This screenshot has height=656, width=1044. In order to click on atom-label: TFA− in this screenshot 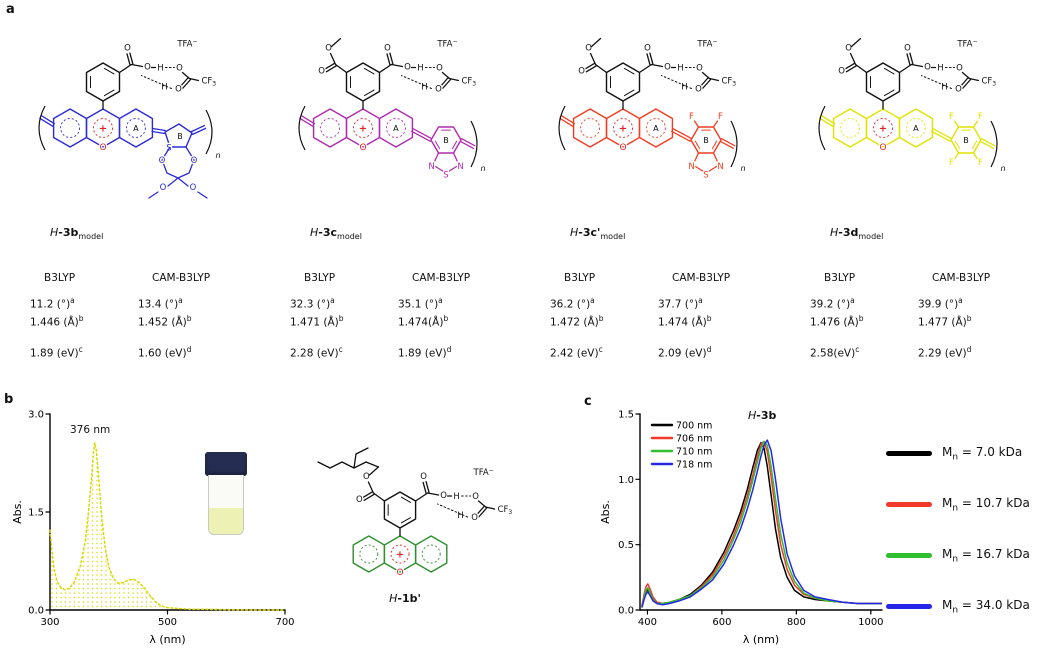, I will do `click(966, 44)`.